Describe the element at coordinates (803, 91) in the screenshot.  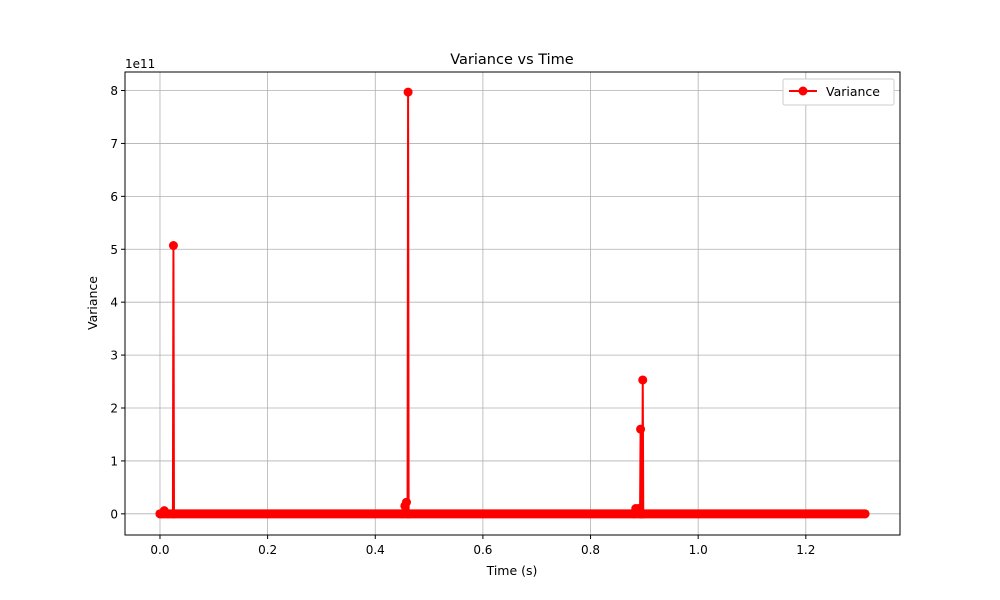
I see `legend-marker` at that location.